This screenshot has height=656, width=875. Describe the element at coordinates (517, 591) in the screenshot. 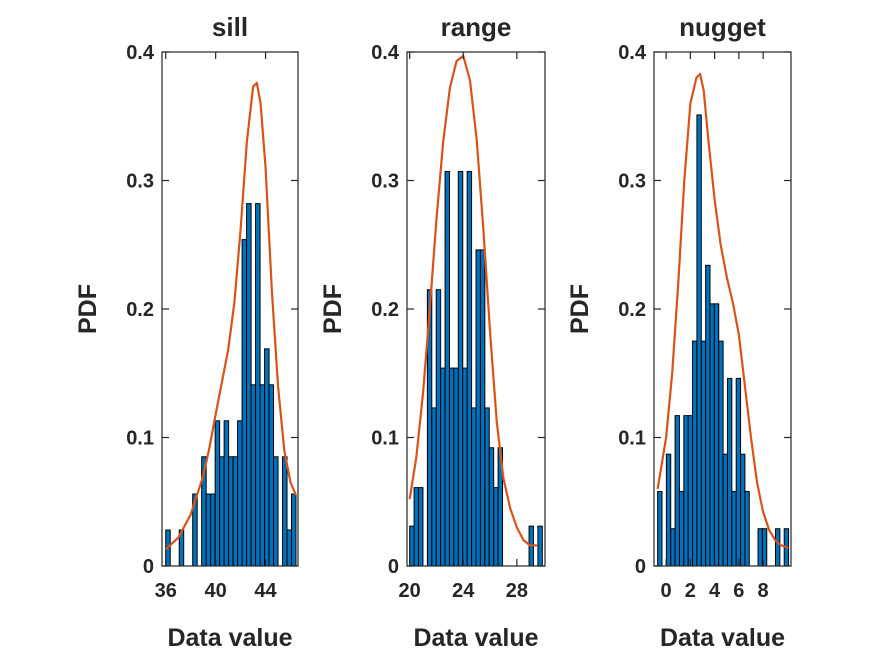

I see `x-tick-label: 28` at that location.